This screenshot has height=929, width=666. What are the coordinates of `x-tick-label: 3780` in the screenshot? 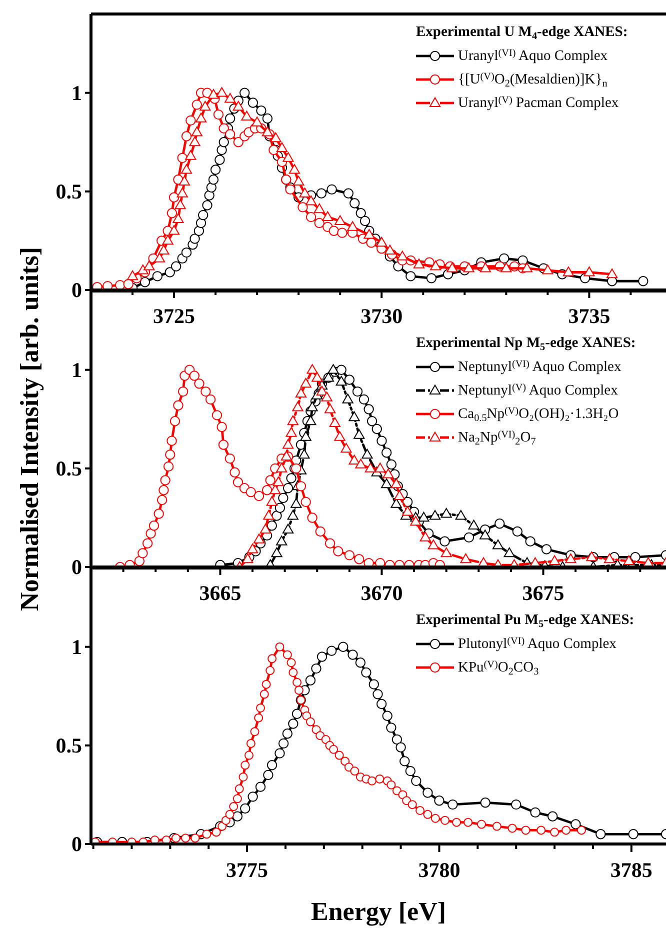 It's located at (439, 870).